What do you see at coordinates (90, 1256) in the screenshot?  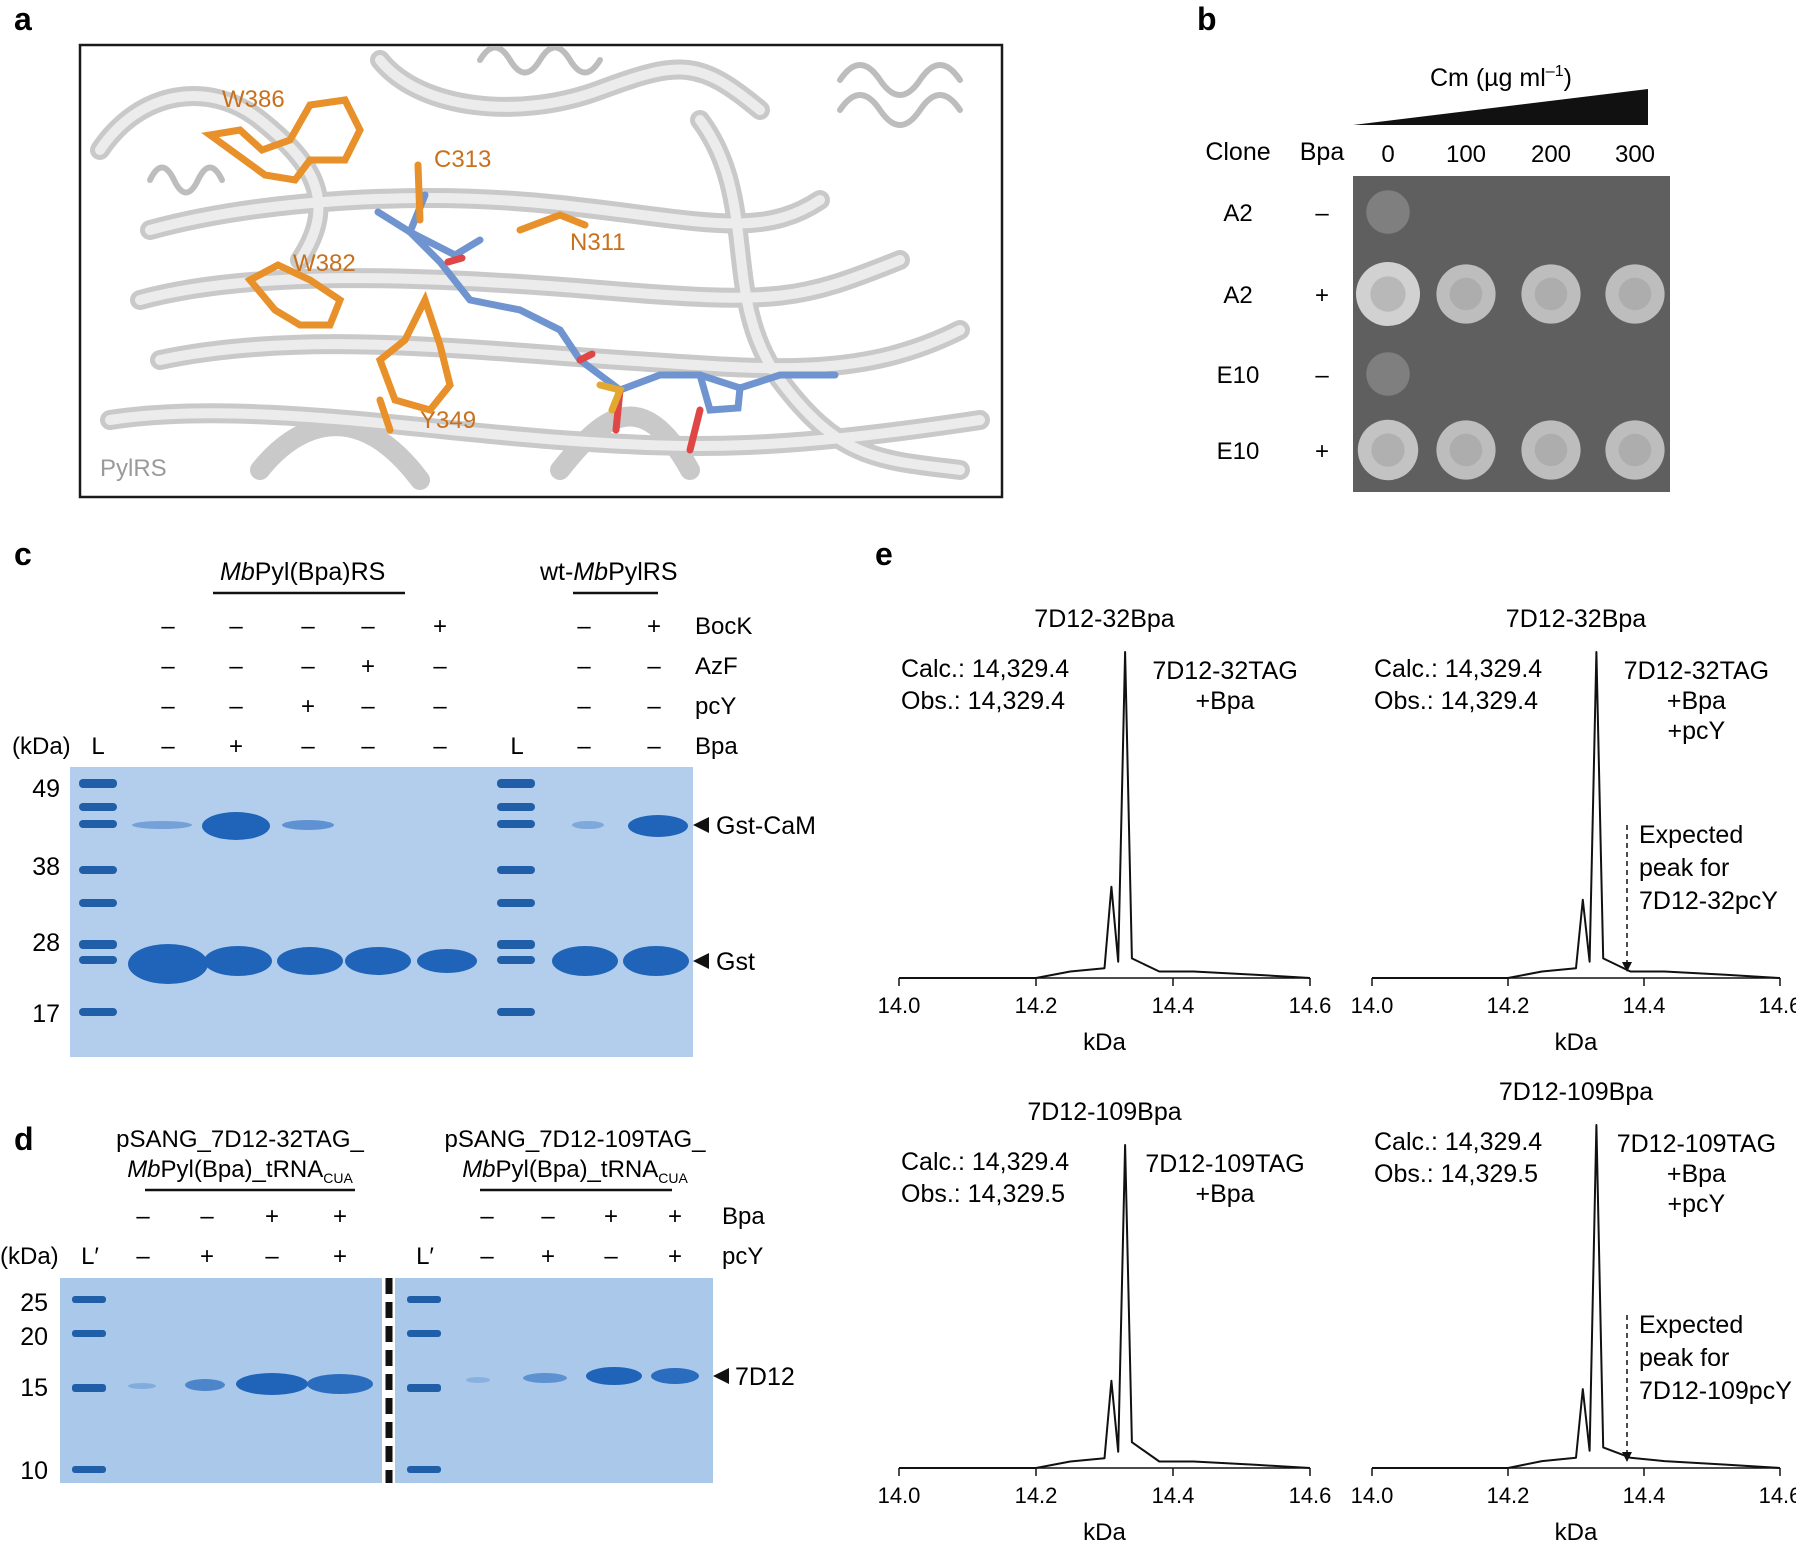 I see `ladder-label: L′` at bounding box center [90, 1256].